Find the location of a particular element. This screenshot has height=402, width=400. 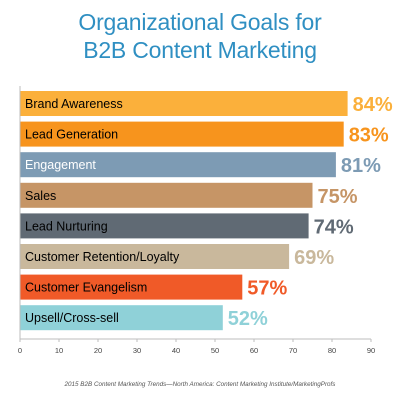

x-tick-label-7: 70 is located at coordinates (293, 350).